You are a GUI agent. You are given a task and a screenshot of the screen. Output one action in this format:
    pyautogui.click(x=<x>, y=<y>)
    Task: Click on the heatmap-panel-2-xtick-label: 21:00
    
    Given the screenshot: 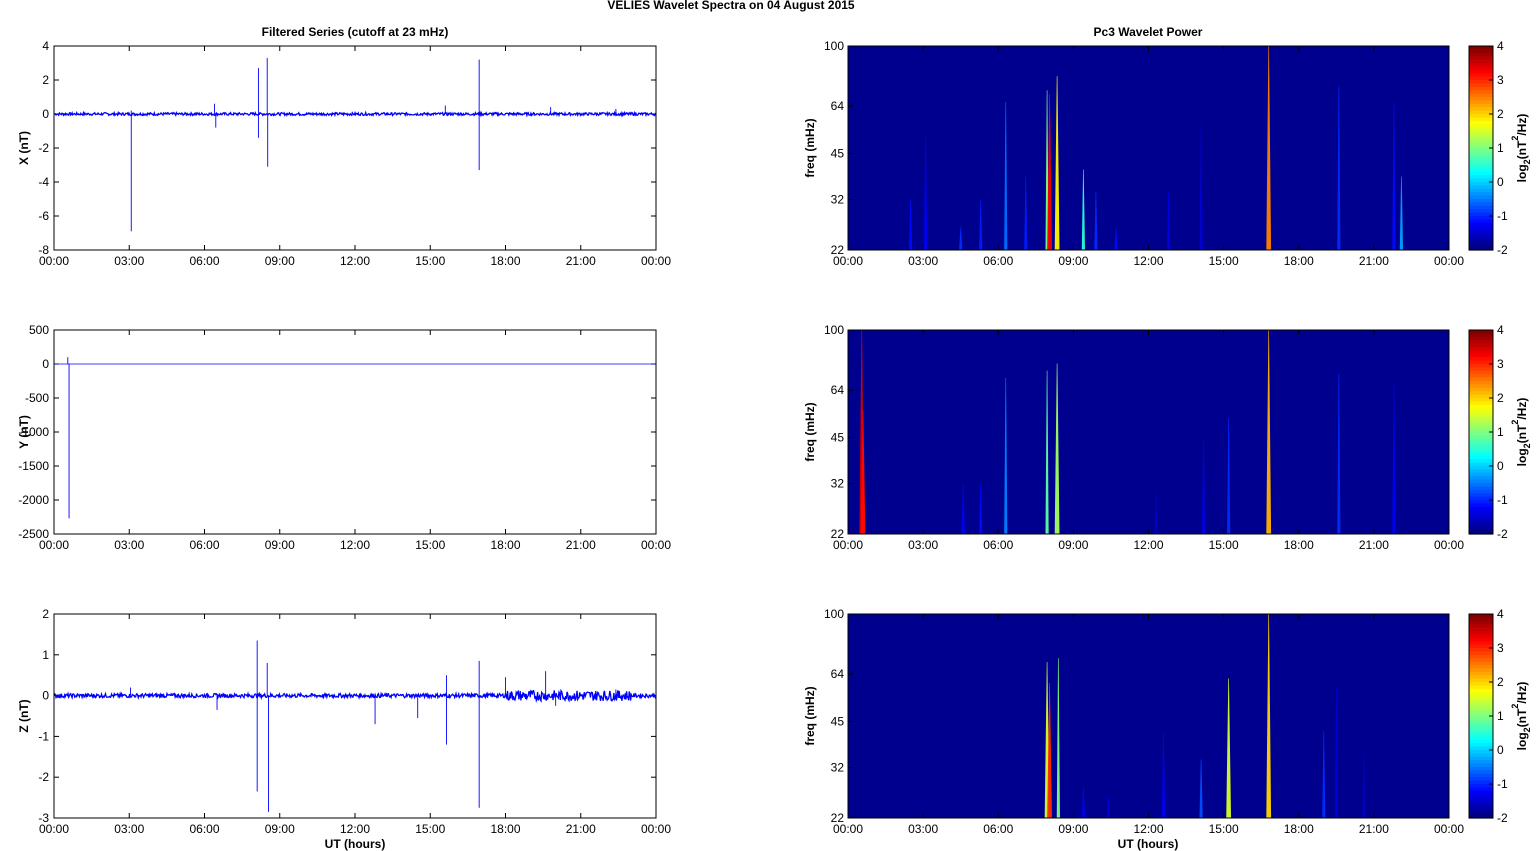 What is the action you would take?
    pyautogui.click(x=1374, y=545)
    